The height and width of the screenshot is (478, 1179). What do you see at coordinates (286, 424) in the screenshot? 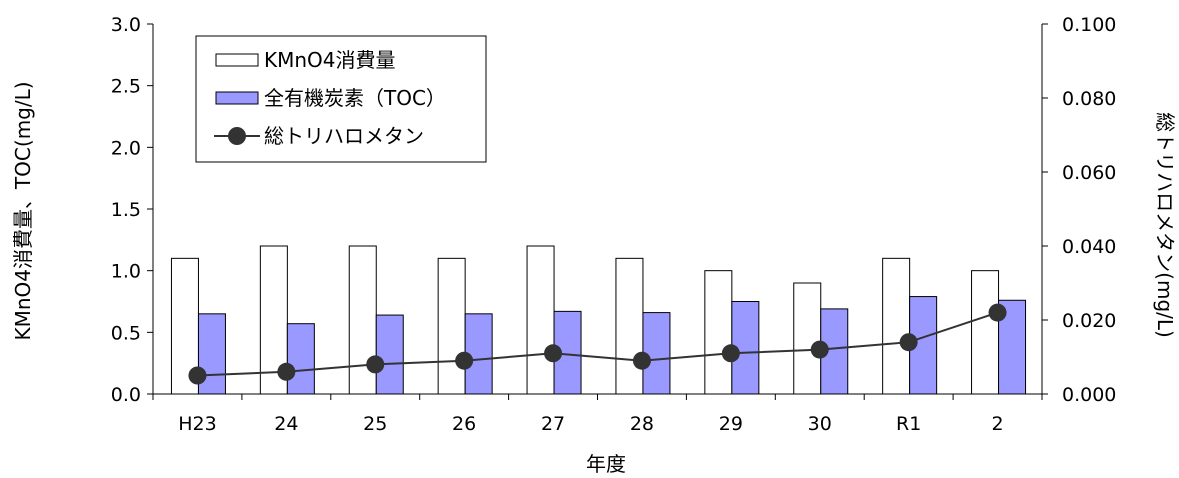
I see `x-tick-label: 24` at bounding box center [286, 424].